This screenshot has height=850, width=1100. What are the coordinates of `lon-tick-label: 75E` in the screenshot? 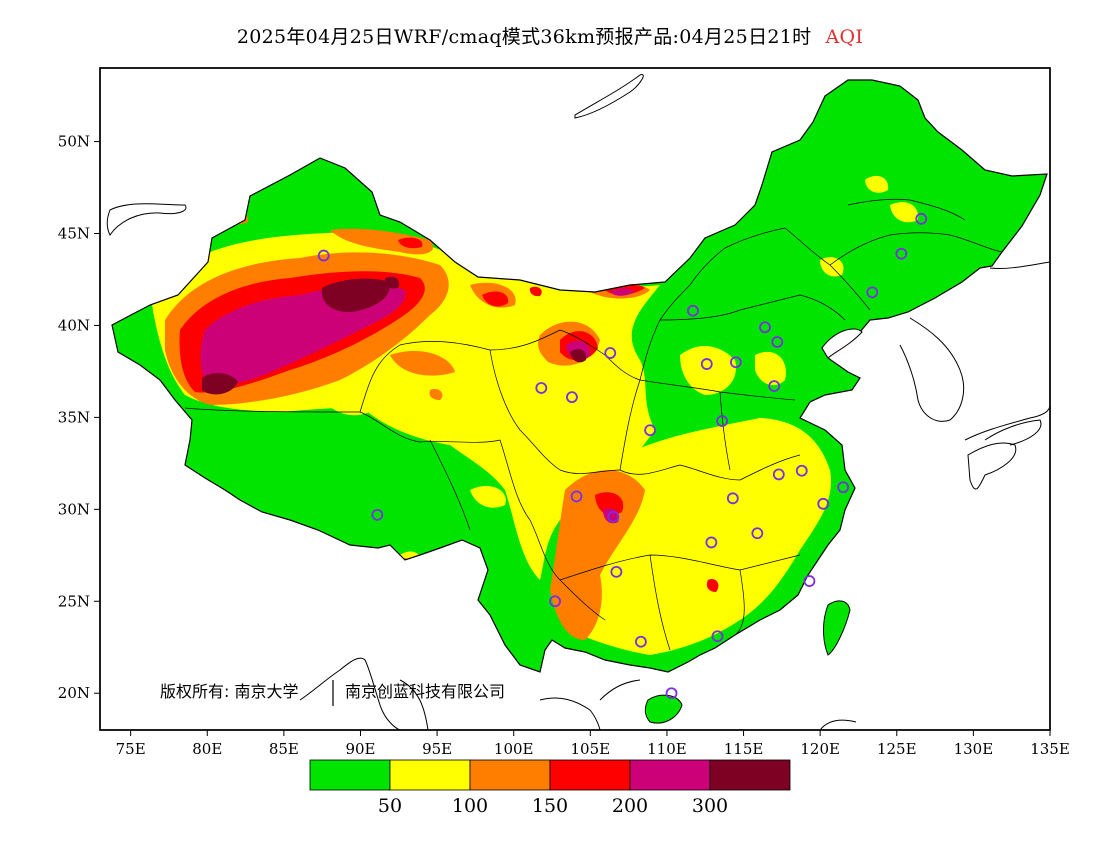 It's located at (131, 749).